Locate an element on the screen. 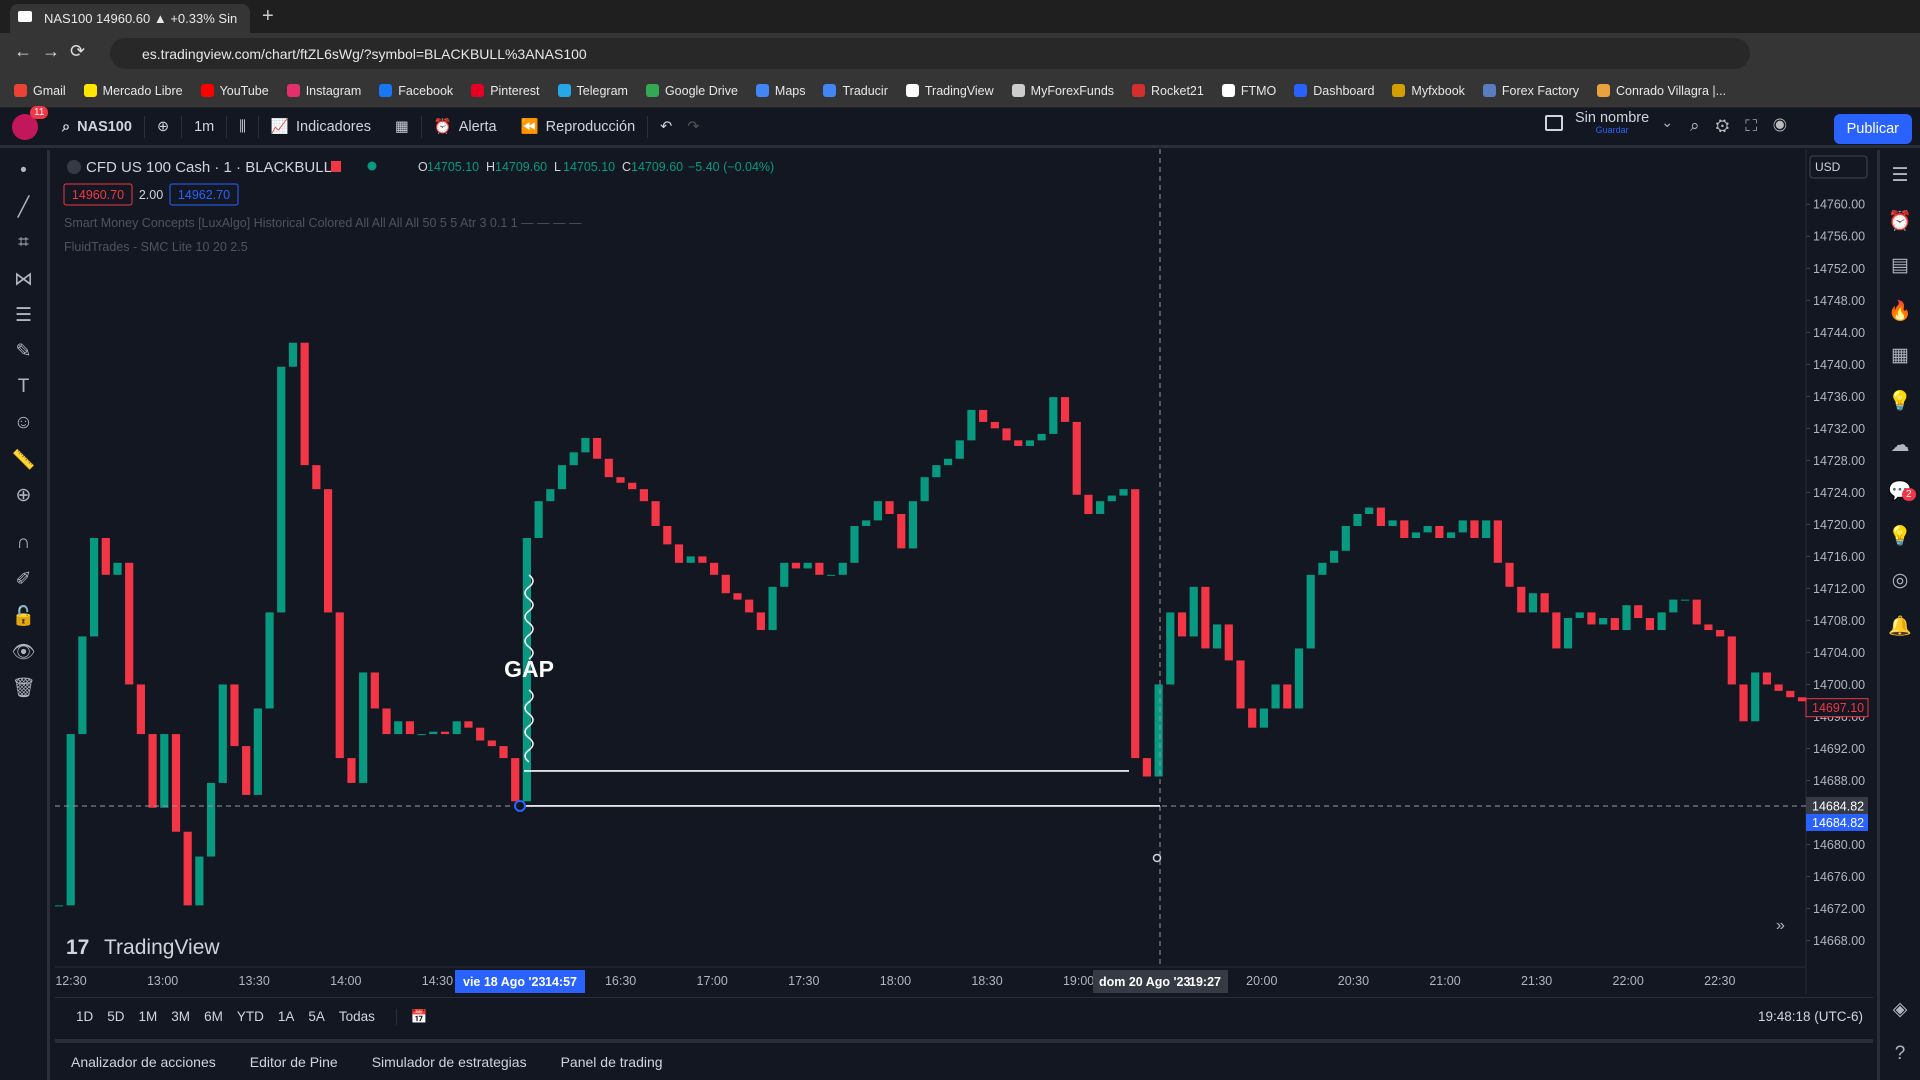  symbol-search: ⌕ NAS100 is located at coordinates (97, 126).